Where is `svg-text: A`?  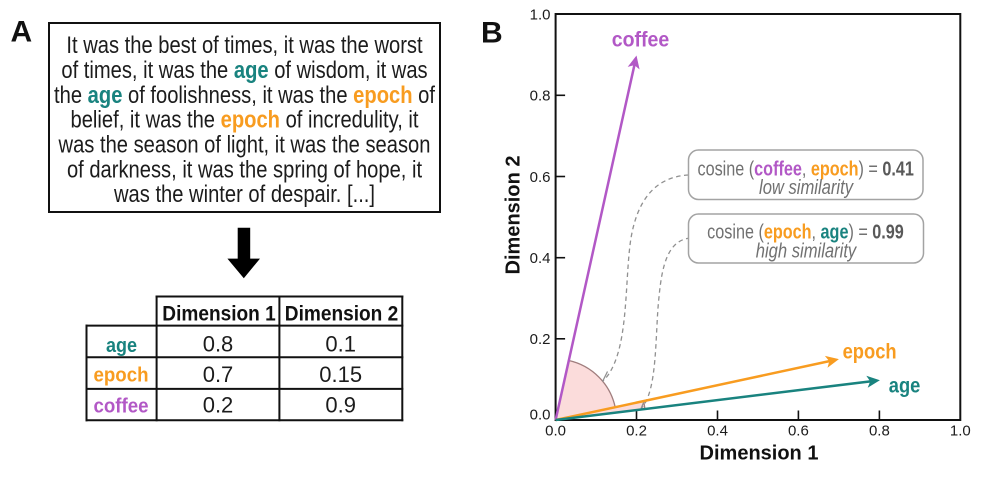
svg-text: A is located at coordinates (22, 32).